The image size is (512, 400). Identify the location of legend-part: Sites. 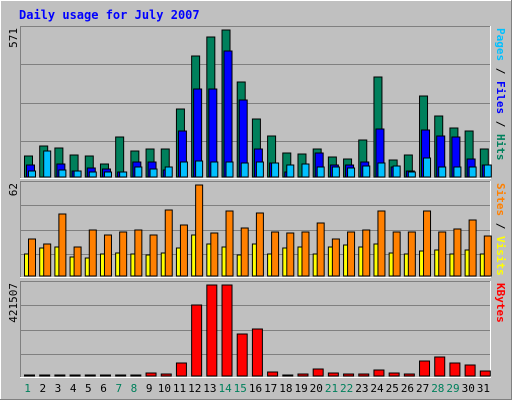
(500, 199).